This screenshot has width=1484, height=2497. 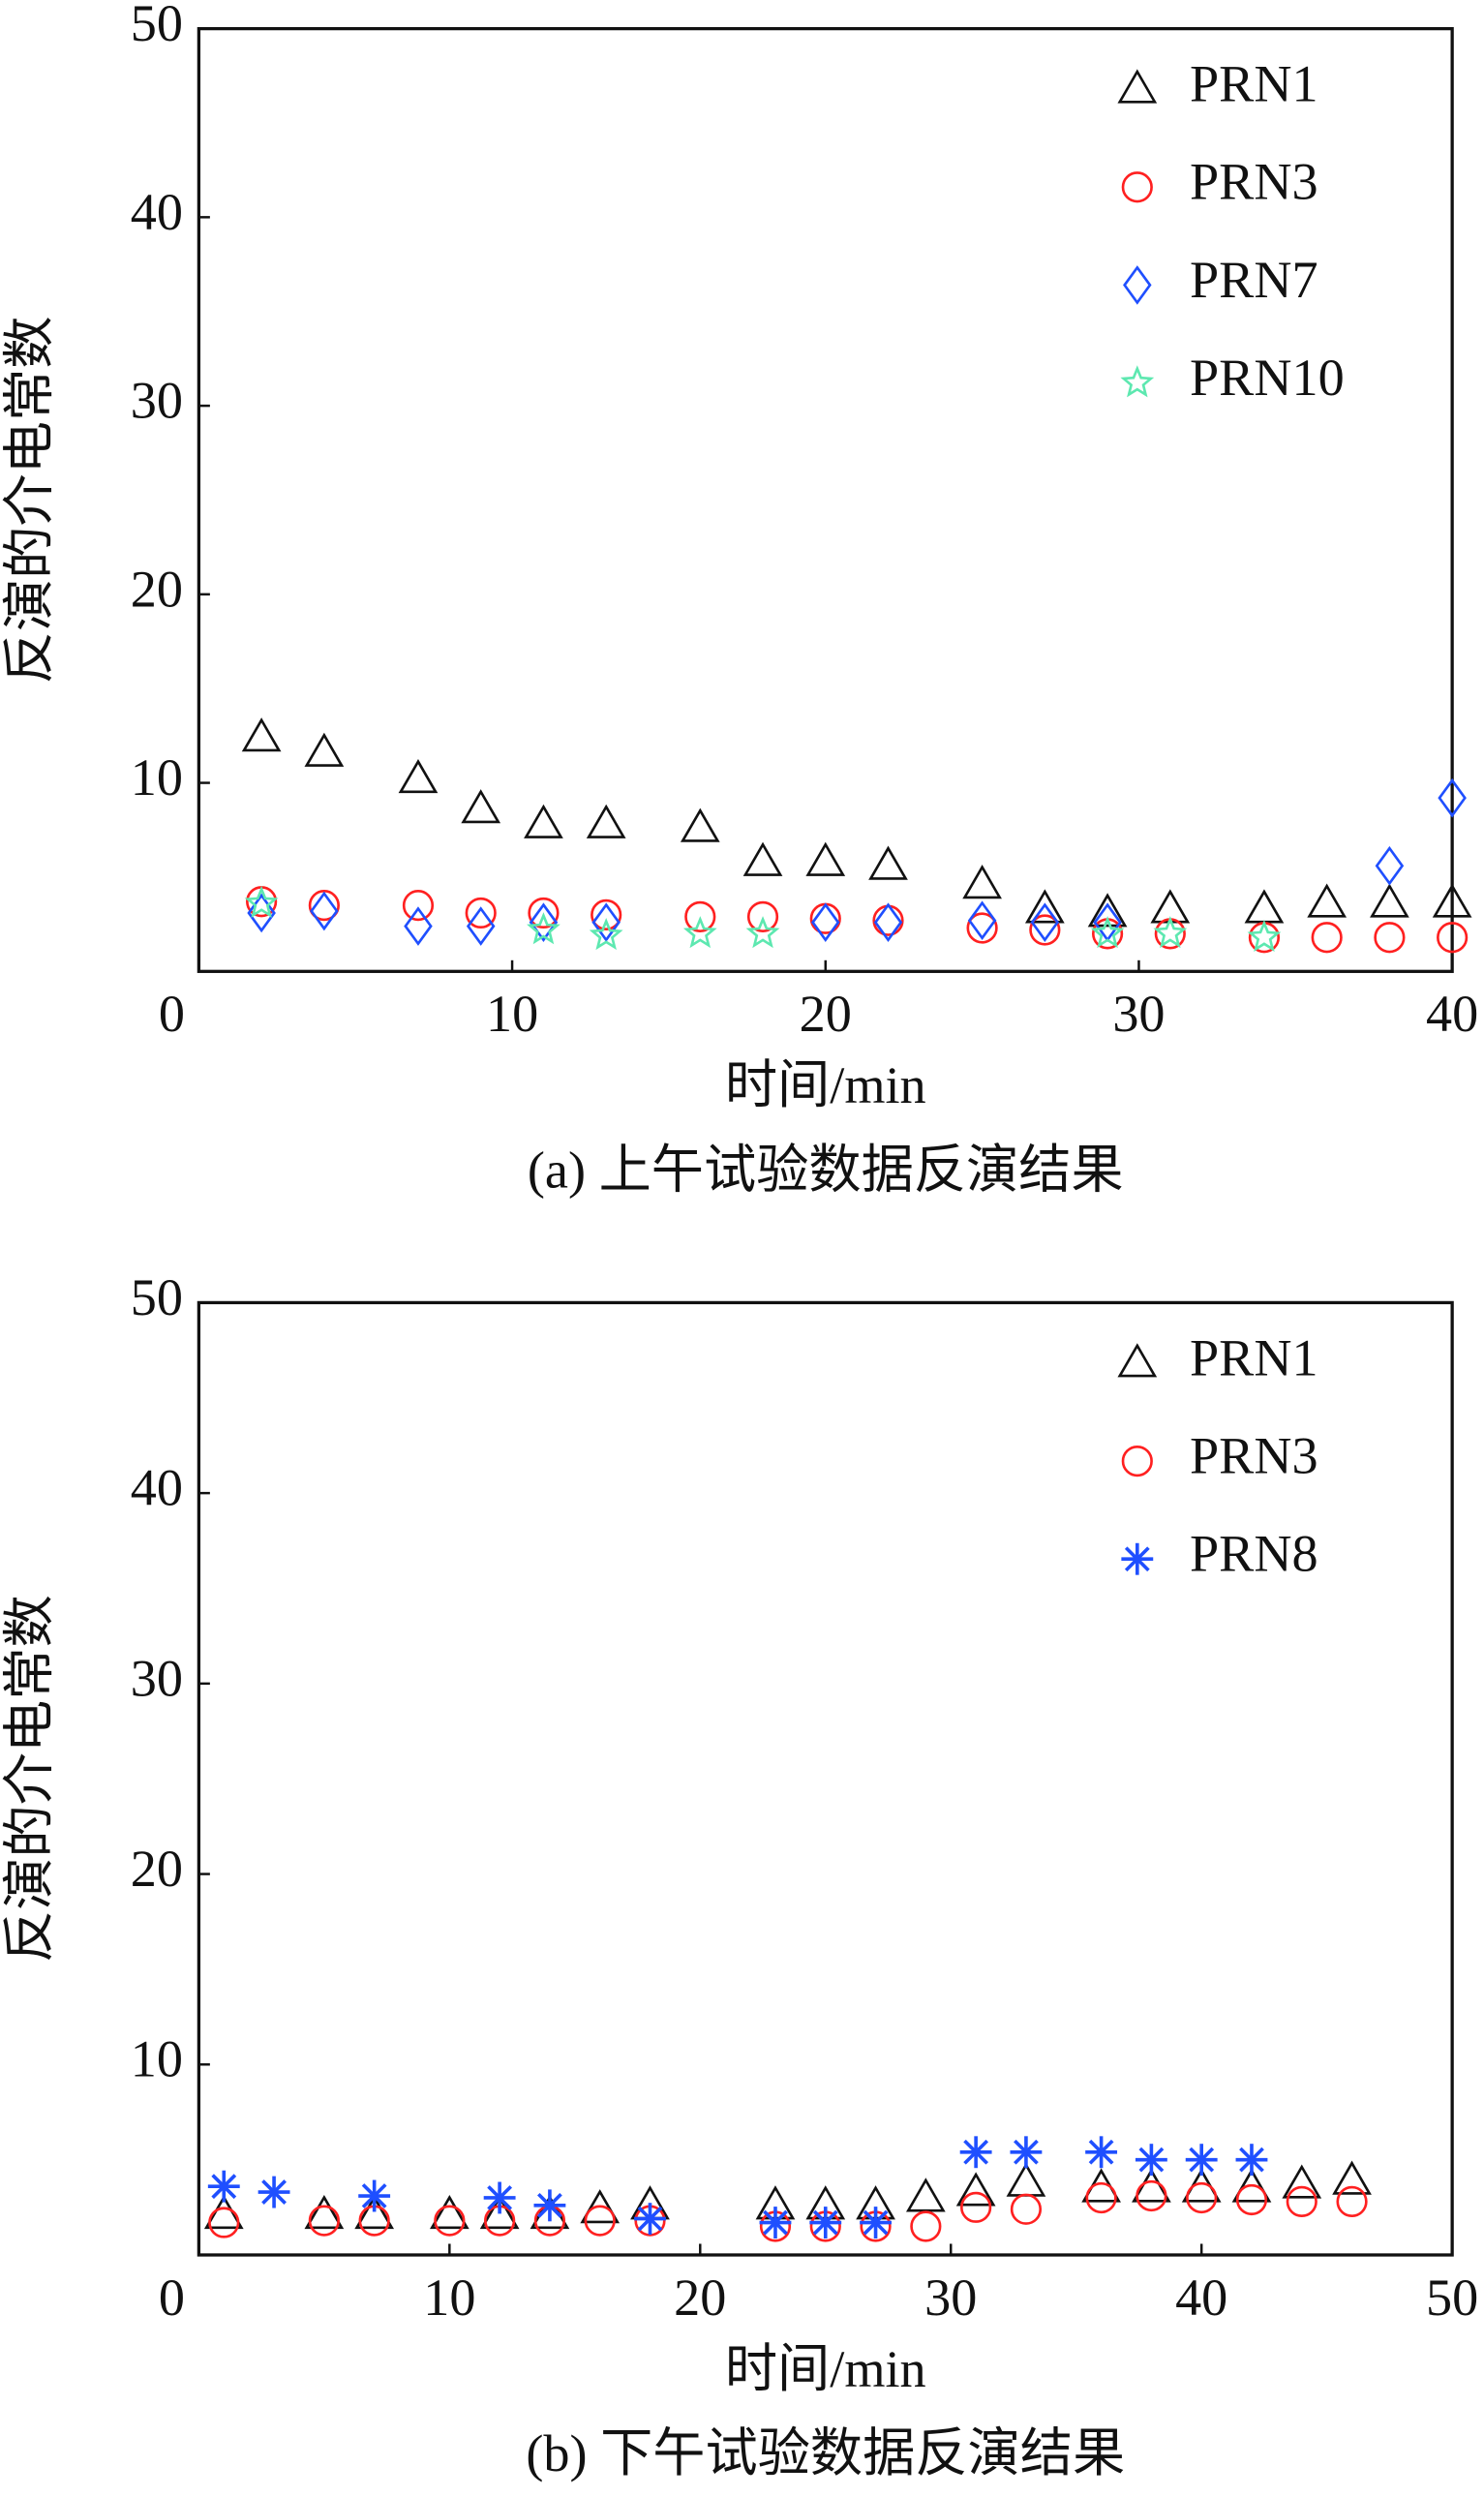 I want to click on x-tick-label: 50, so click(x=1452, y=2298).